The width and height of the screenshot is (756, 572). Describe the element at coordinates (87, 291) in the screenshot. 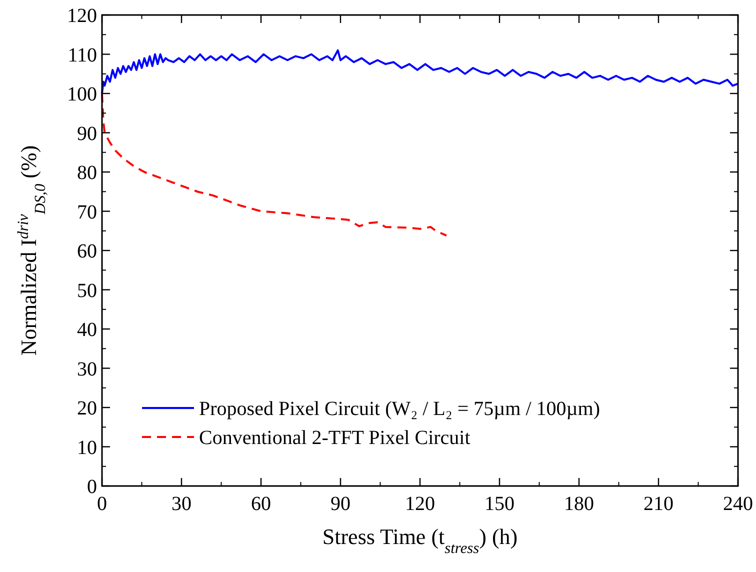

I see `y-tick-label: 50` at that location.